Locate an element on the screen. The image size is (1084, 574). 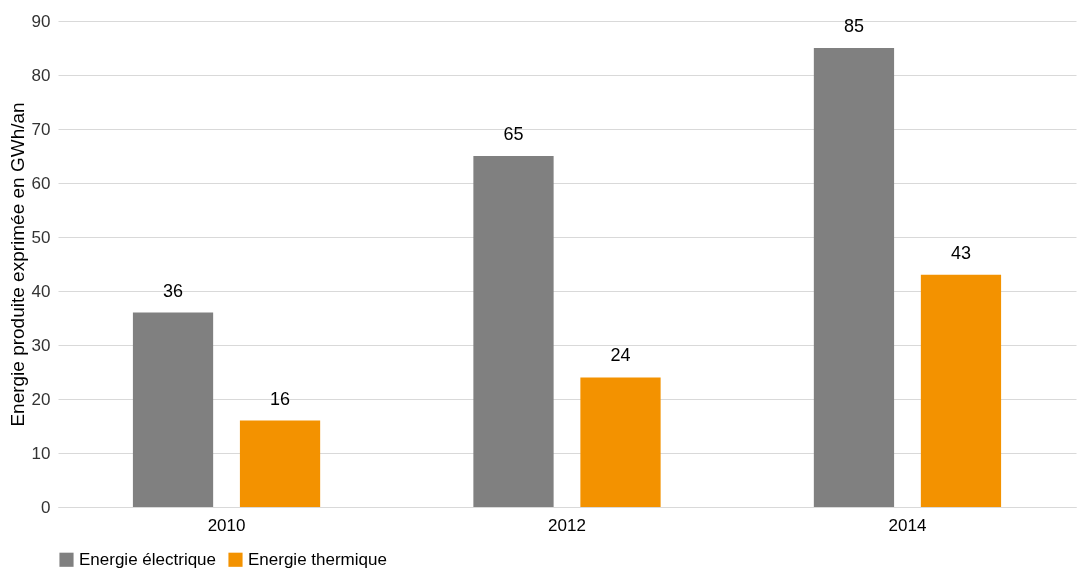
y-tick-label: 60 is located at coordinates (41, 183).